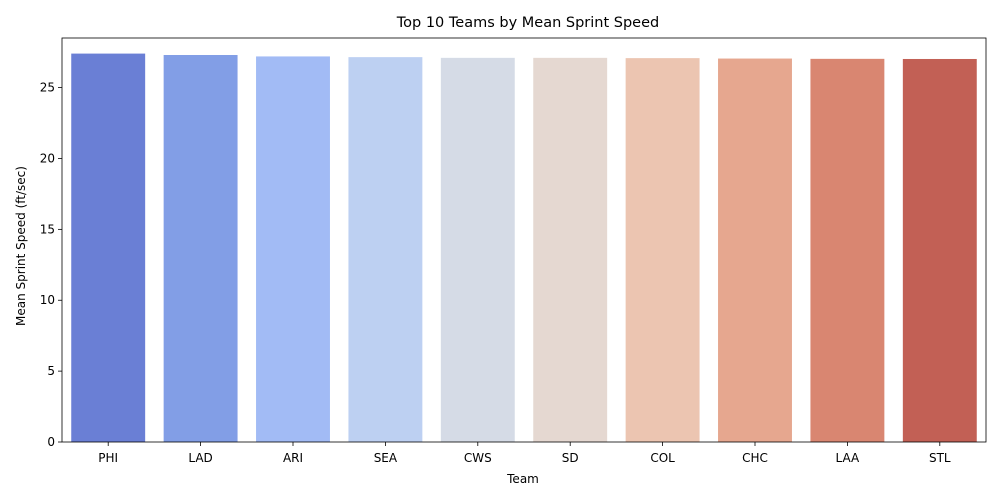  What do you see at coordinates (293, 249) in the screenshot?
I see `bar-ari` at bounding box center [293, 249].